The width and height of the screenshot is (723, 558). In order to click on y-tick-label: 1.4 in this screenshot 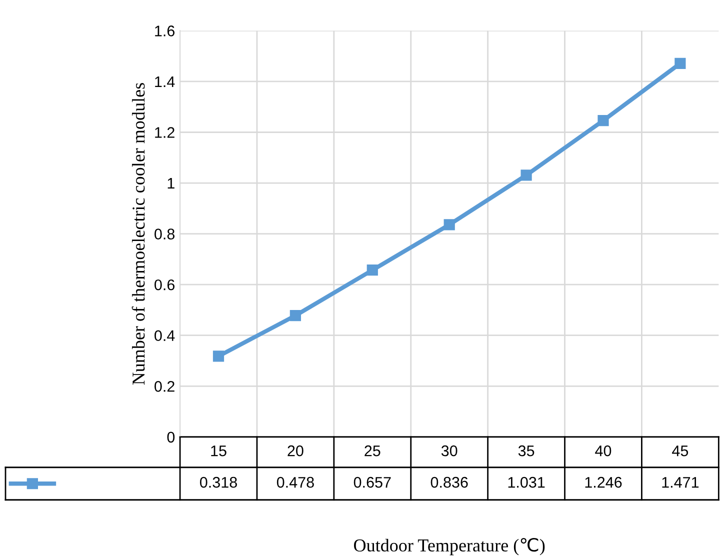, I will do `click(165, 82)`.